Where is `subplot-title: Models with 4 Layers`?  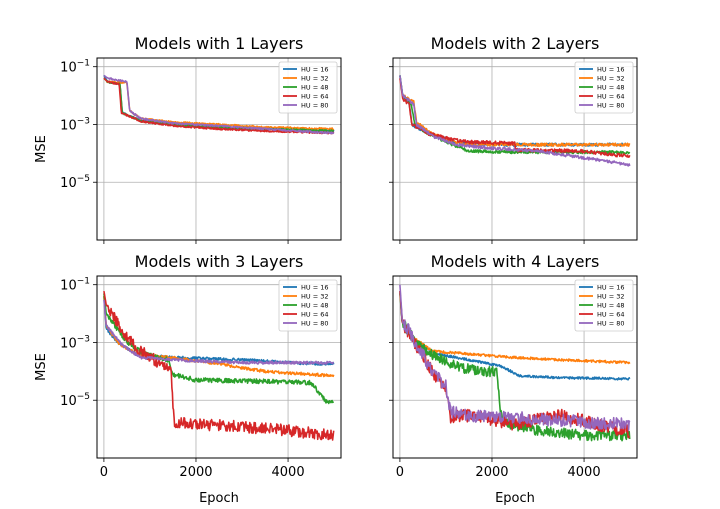
subplot-title: Models with 4 Layers is located at coordinates (515, 261).